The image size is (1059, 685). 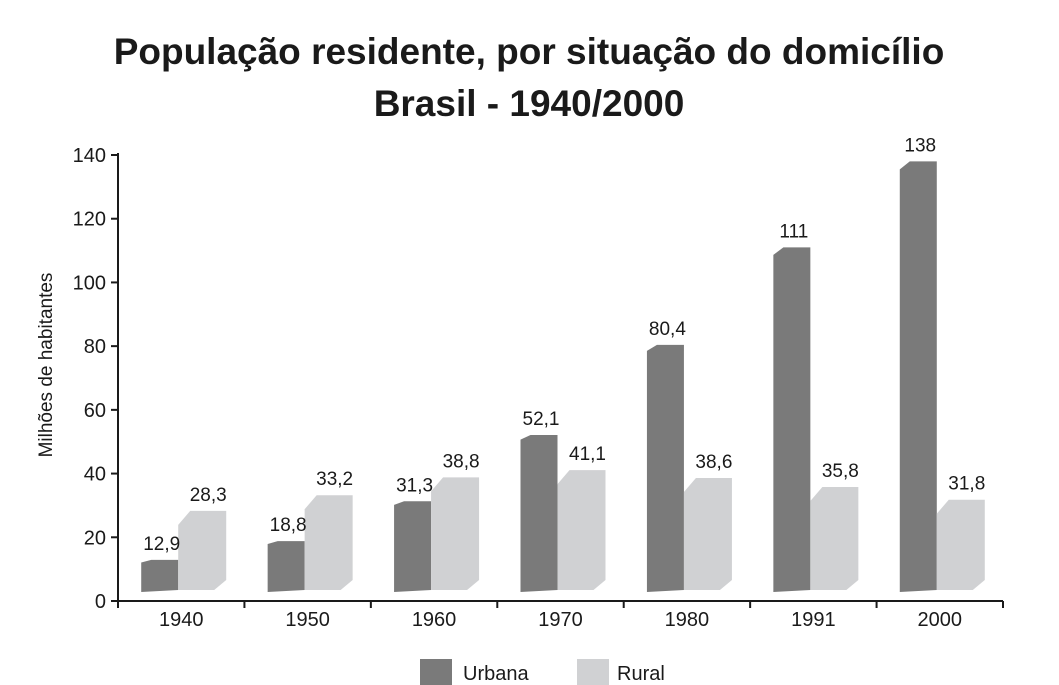 I want to click on data-label-urbana: 138, so click(x=920, y=145).